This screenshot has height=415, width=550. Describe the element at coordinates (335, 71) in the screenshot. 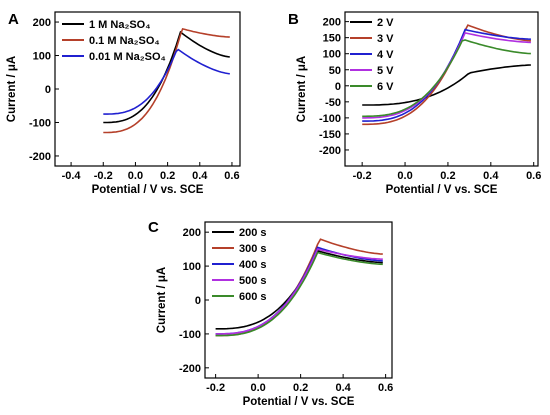

I see `y-tick-label: 50` at that location.